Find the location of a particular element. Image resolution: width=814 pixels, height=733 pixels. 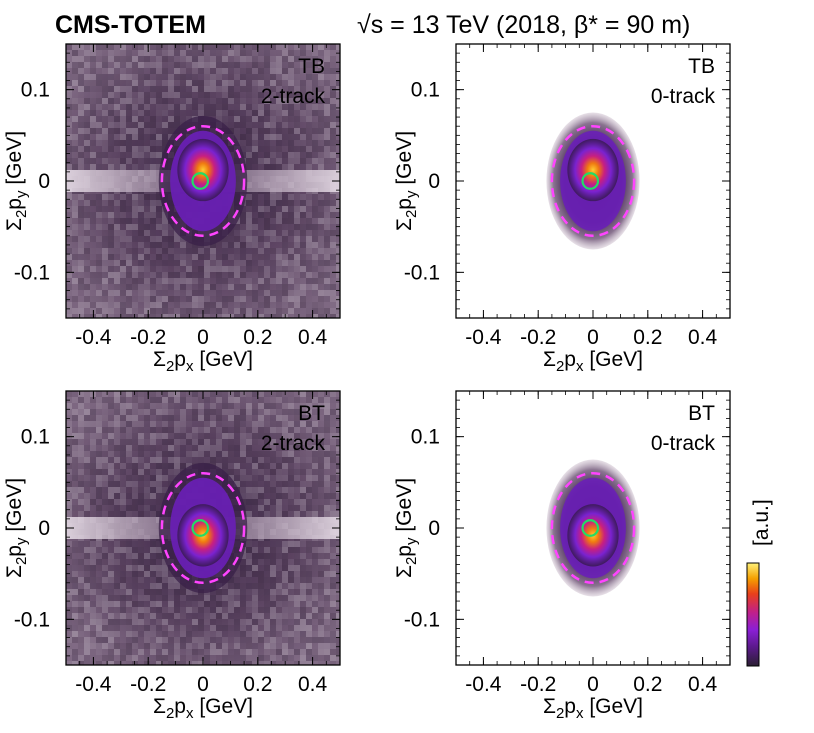

colorbar: [a.u.] is located at coordinates (759, 583).